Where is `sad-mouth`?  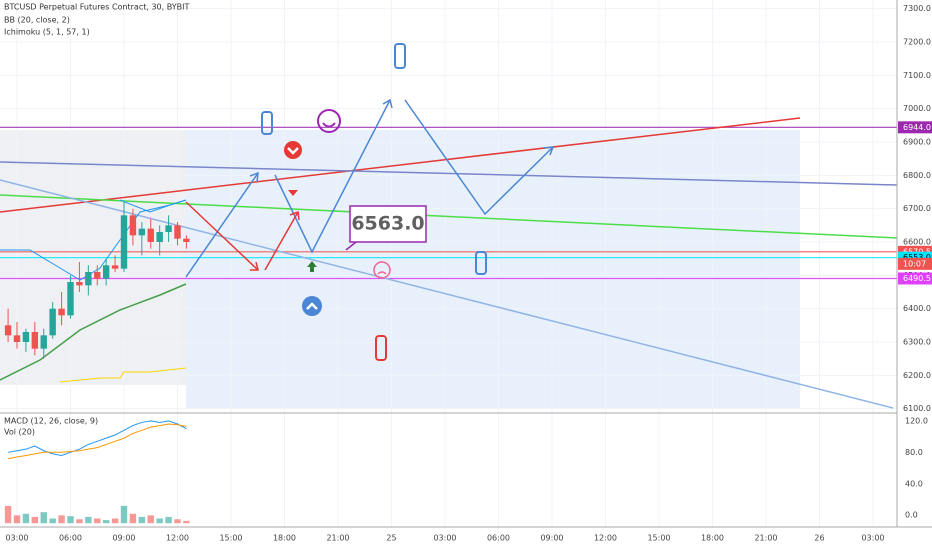 sad-mouth is located at coordinates (382, 273).